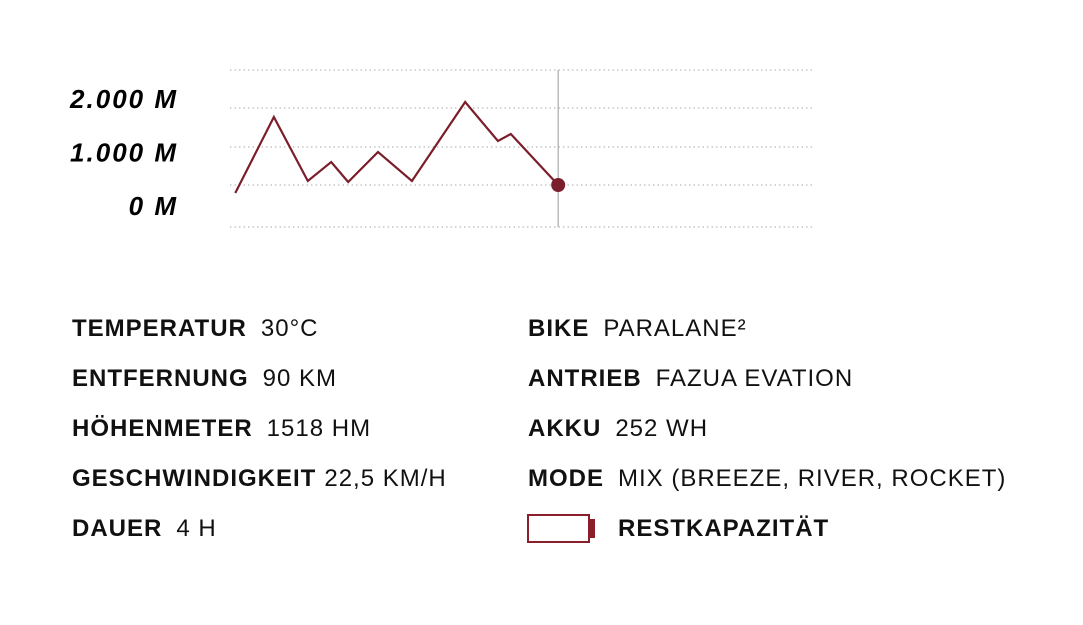 The width and height of the screenshot is (1083, 625). What do you see at coordinates (559, 328) in the screenshot?
I see `stat-label: BIKE` at bounding box center [559, 328].